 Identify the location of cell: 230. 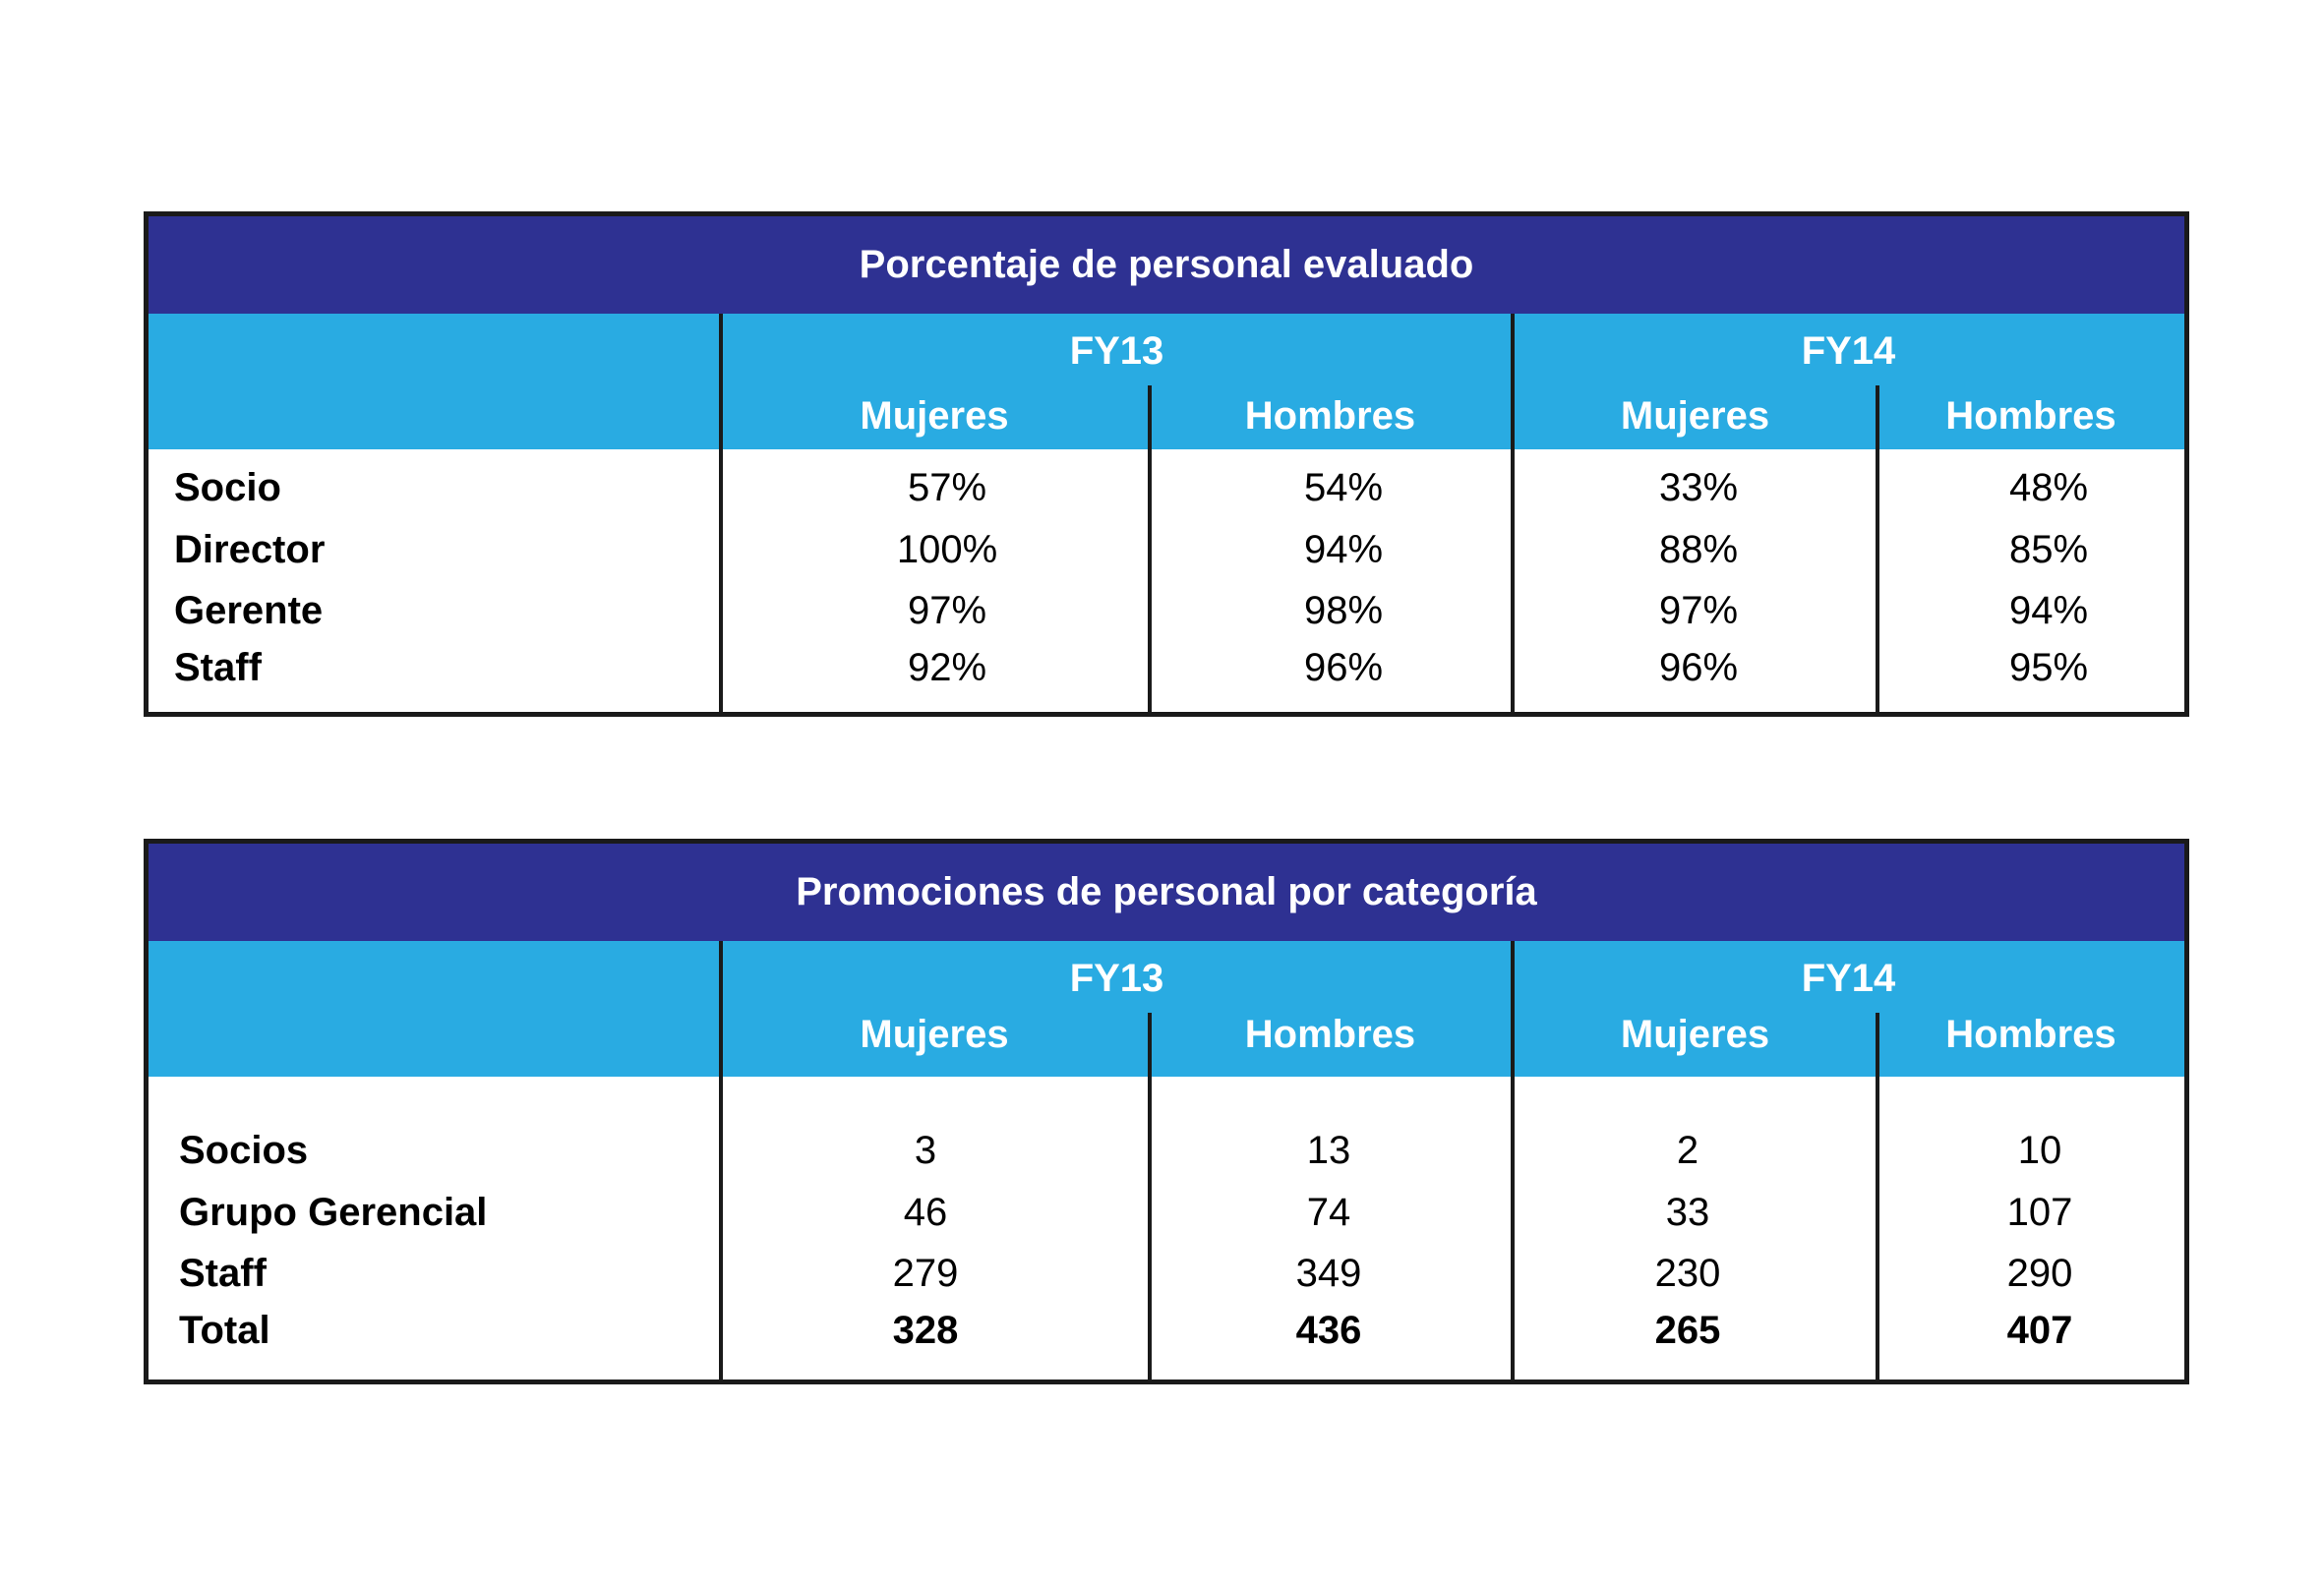
(1687, 1273).